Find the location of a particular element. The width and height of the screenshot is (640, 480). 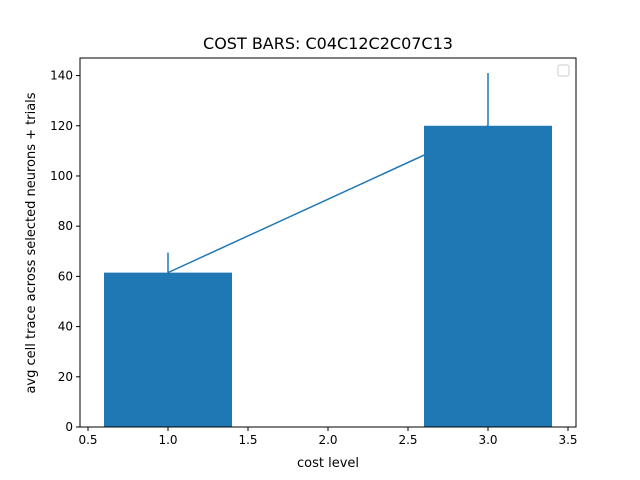

y-tick-label-1: 20 is located at coordinates (65, 377).